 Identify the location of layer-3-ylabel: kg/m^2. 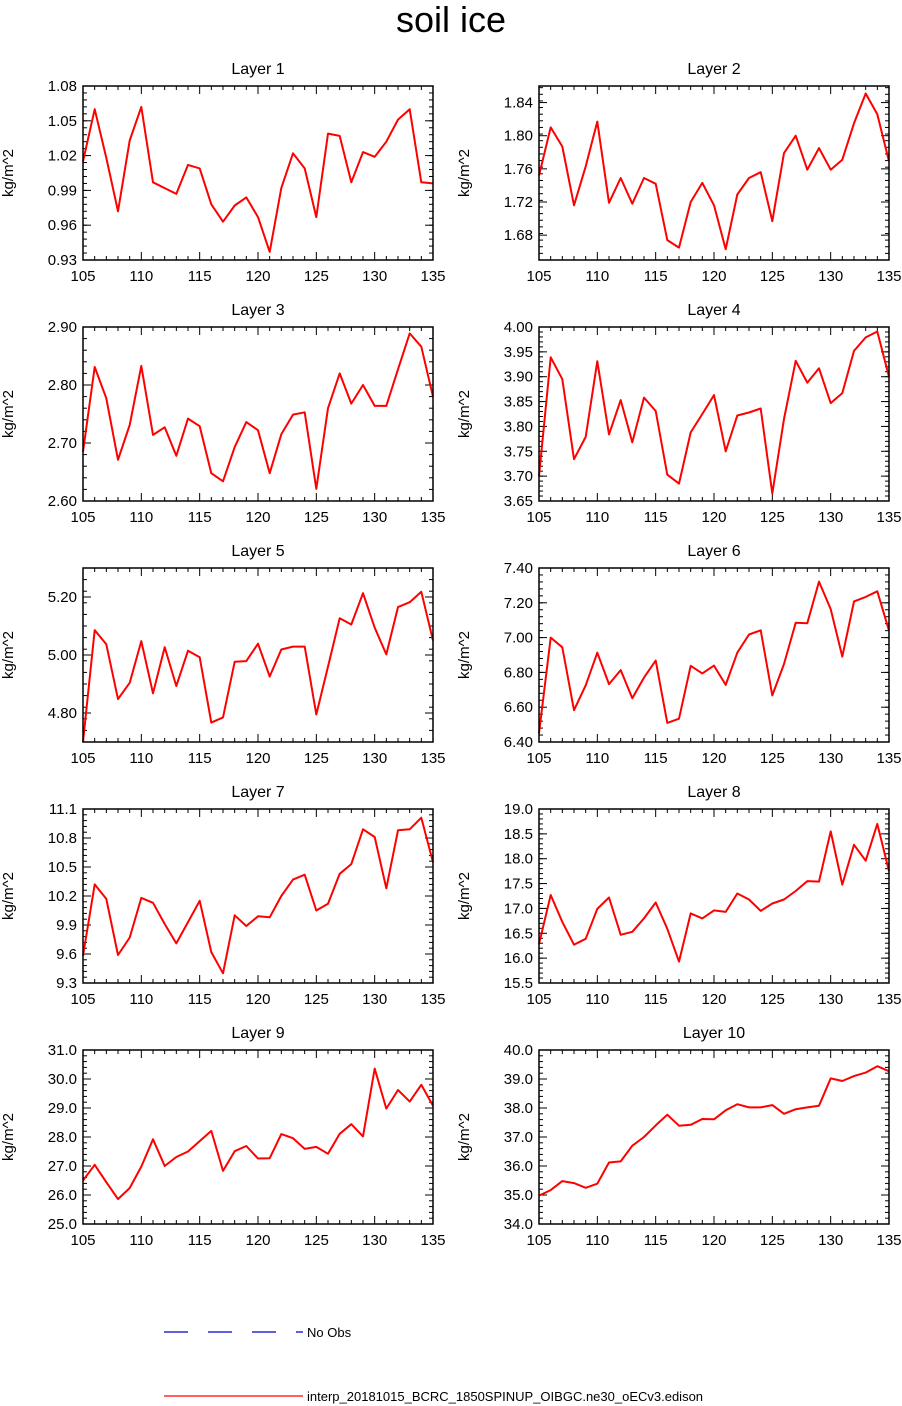
(8, 414).